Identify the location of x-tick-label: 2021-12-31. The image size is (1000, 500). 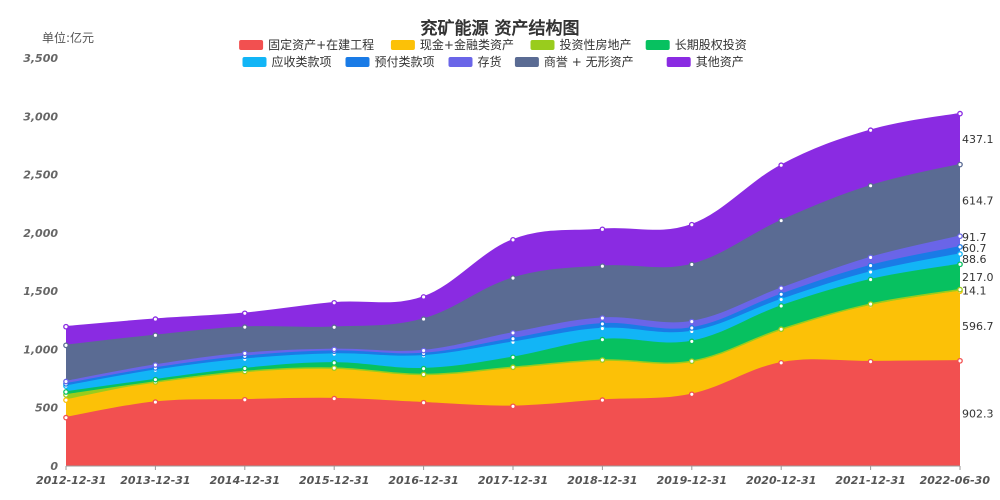
(870, 480).